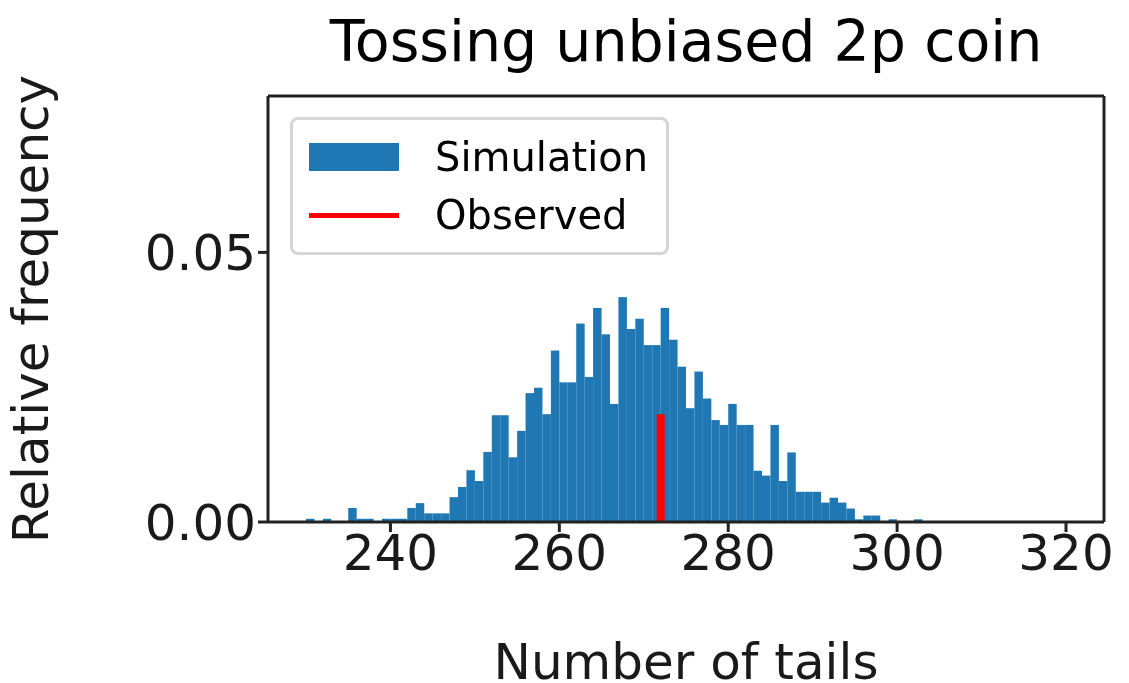 The image size is (1129, 683). What do you see at coordinates (686, 41) in the screenshot?
I see `chart-title: Tossing unbiased 2p coin` at bounding box center [686, 41].